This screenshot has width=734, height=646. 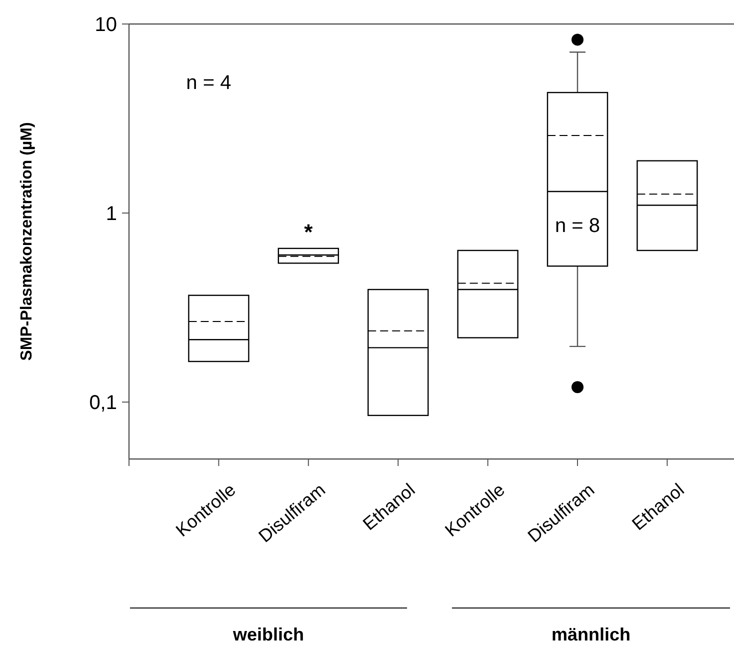 I want to click on annotation: n = 8, so click(x=577, y=226).